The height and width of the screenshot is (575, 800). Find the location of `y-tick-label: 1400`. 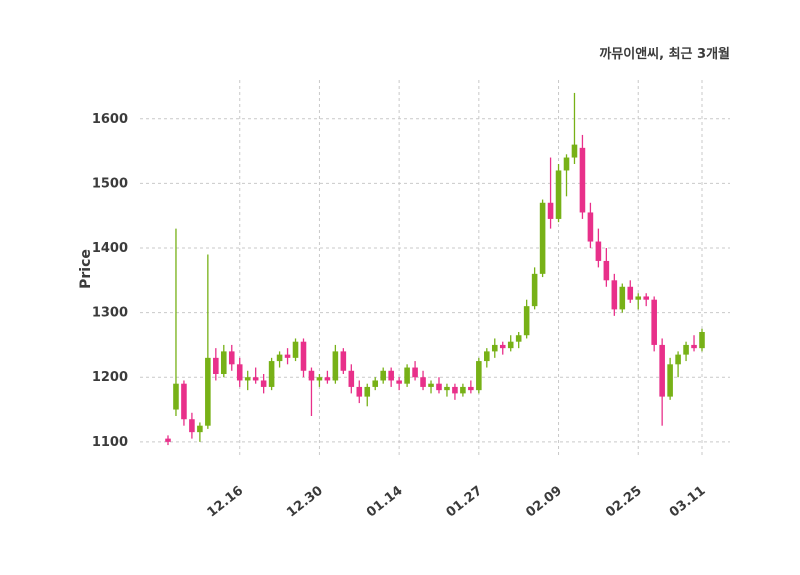

y-tick-label: 1400 is located at coordinates (110, 248).